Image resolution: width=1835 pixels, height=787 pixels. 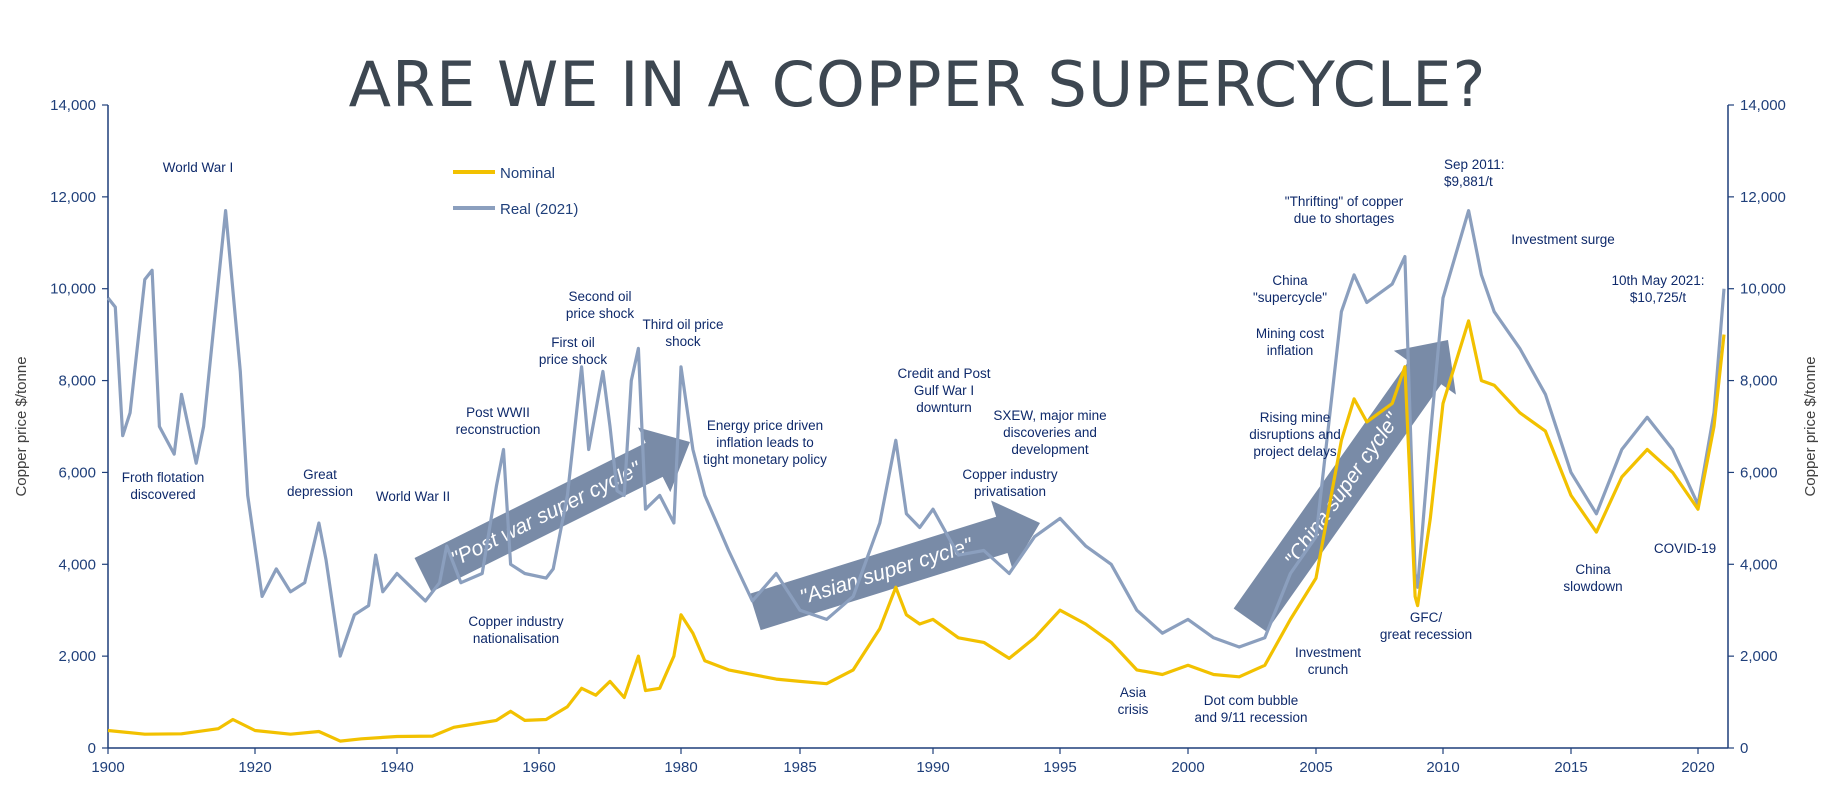 I want to click on post-war-cycle-arrow: "Post war super cycle", so click(x=552, y=510).